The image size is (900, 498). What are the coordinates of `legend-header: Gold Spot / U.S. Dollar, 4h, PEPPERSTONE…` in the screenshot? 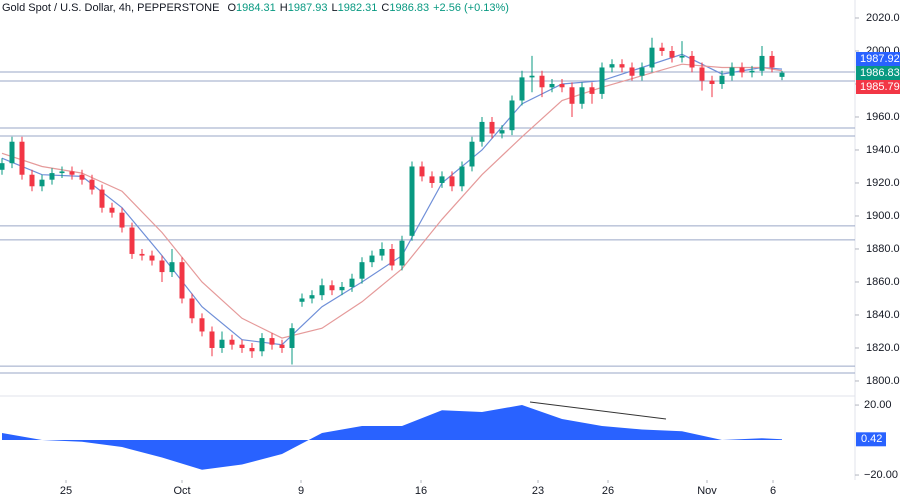 It's located at (255, 8).